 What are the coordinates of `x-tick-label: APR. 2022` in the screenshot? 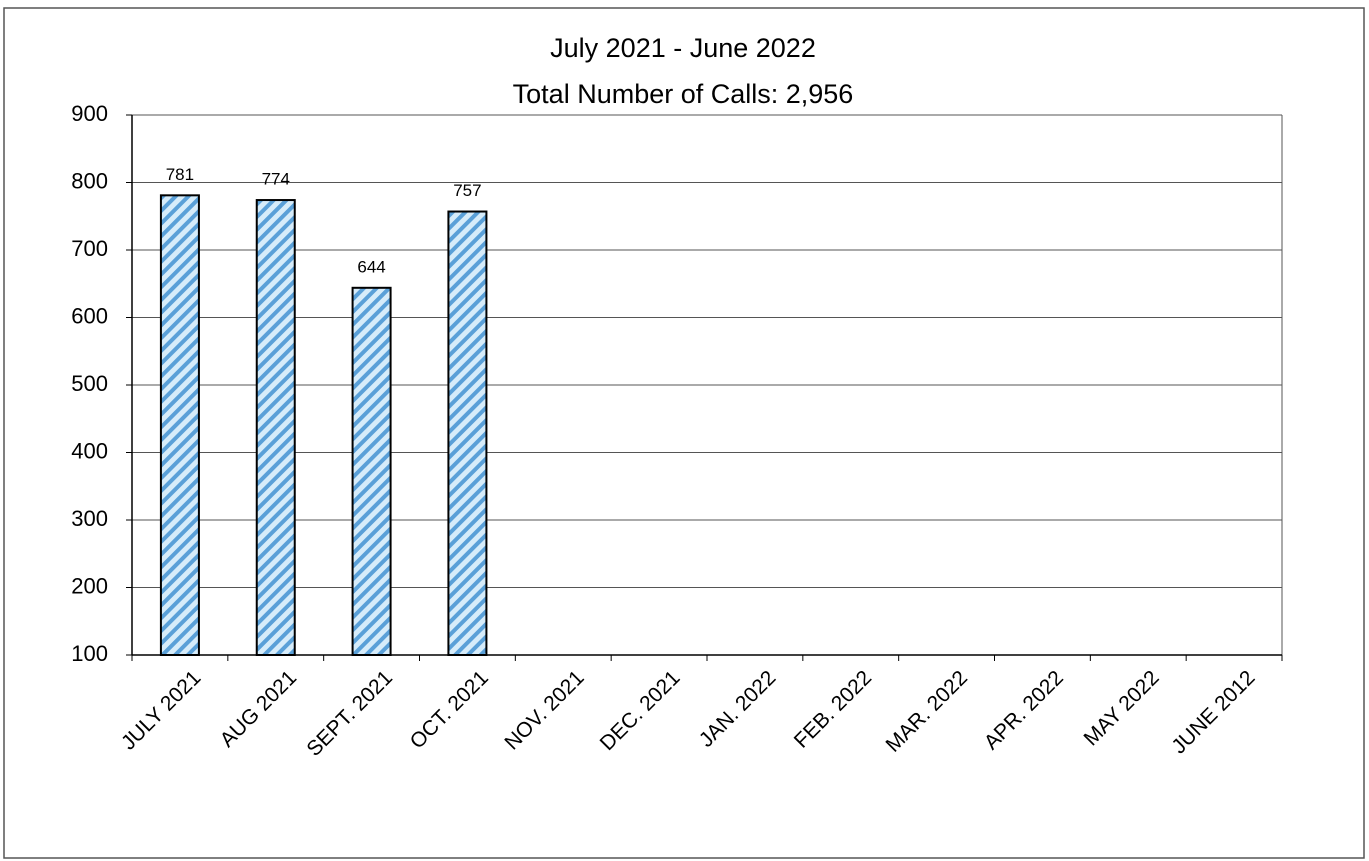 It's located at (1024, 710).